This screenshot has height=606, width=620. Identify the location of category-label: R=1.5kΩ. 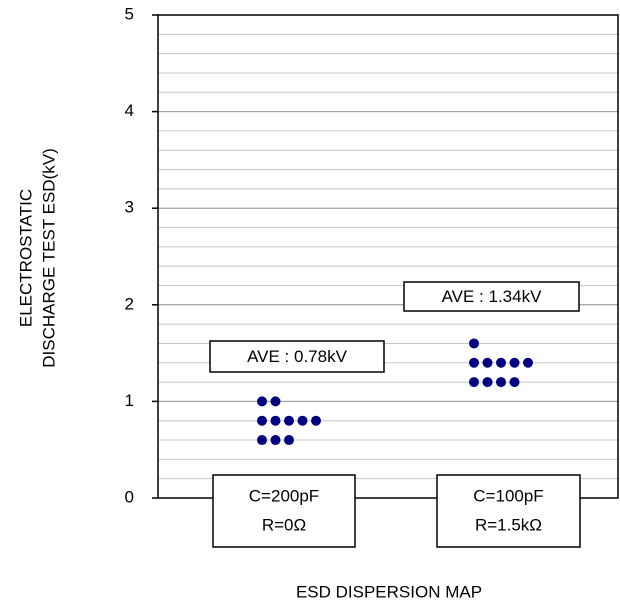
(508, 524).